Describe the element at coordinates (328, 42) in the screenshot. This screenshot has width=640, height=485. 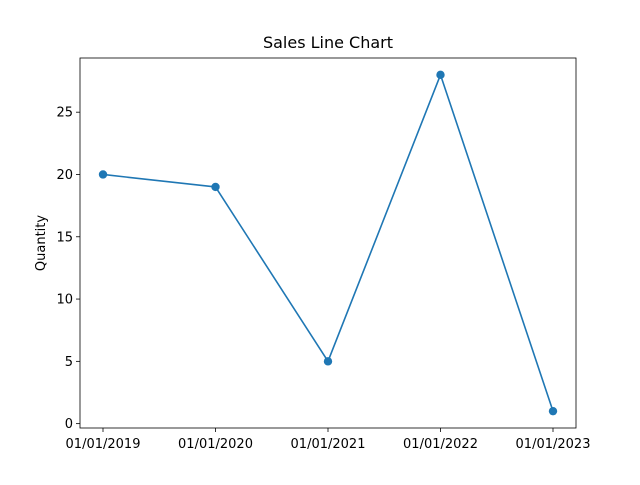
I see `chart-title: Sales Line Chart` at that location.